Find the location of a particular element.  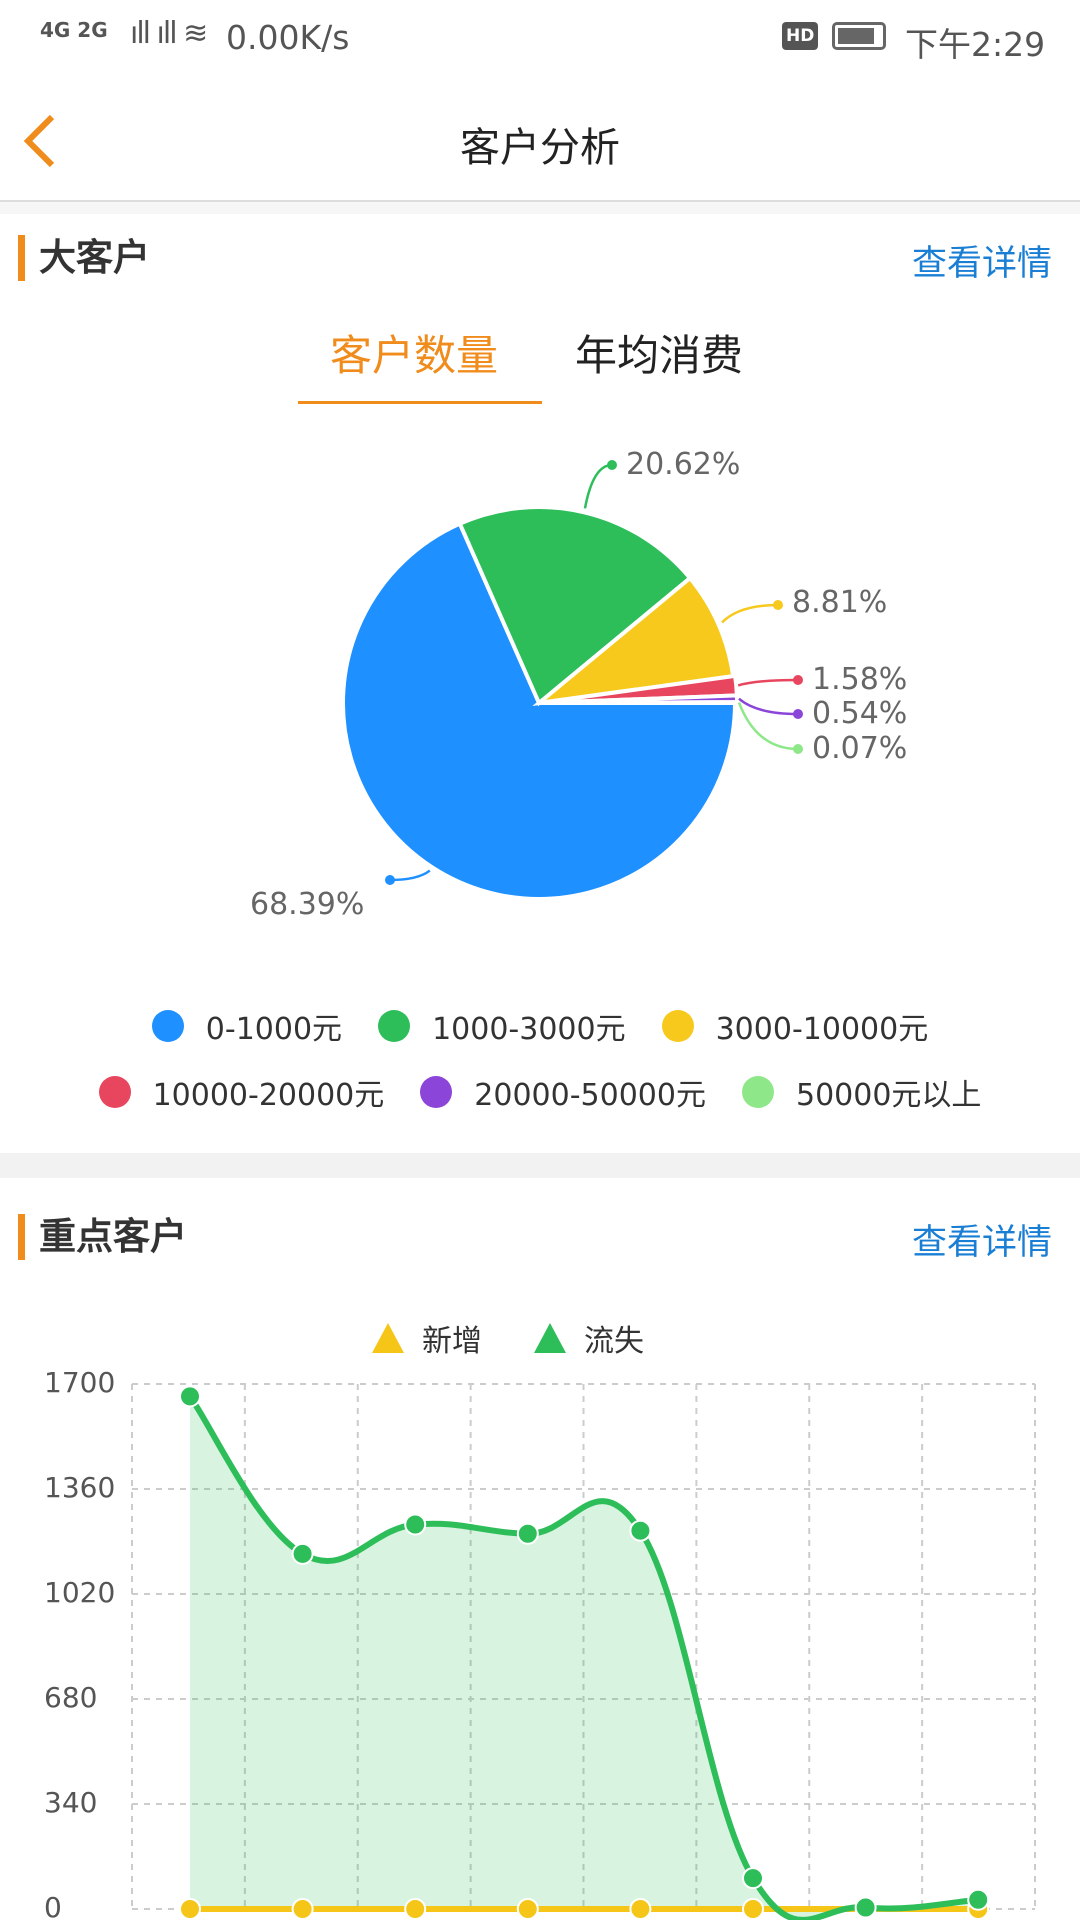

signal-icon: 4G 2G is located at coordinates (74, 30).